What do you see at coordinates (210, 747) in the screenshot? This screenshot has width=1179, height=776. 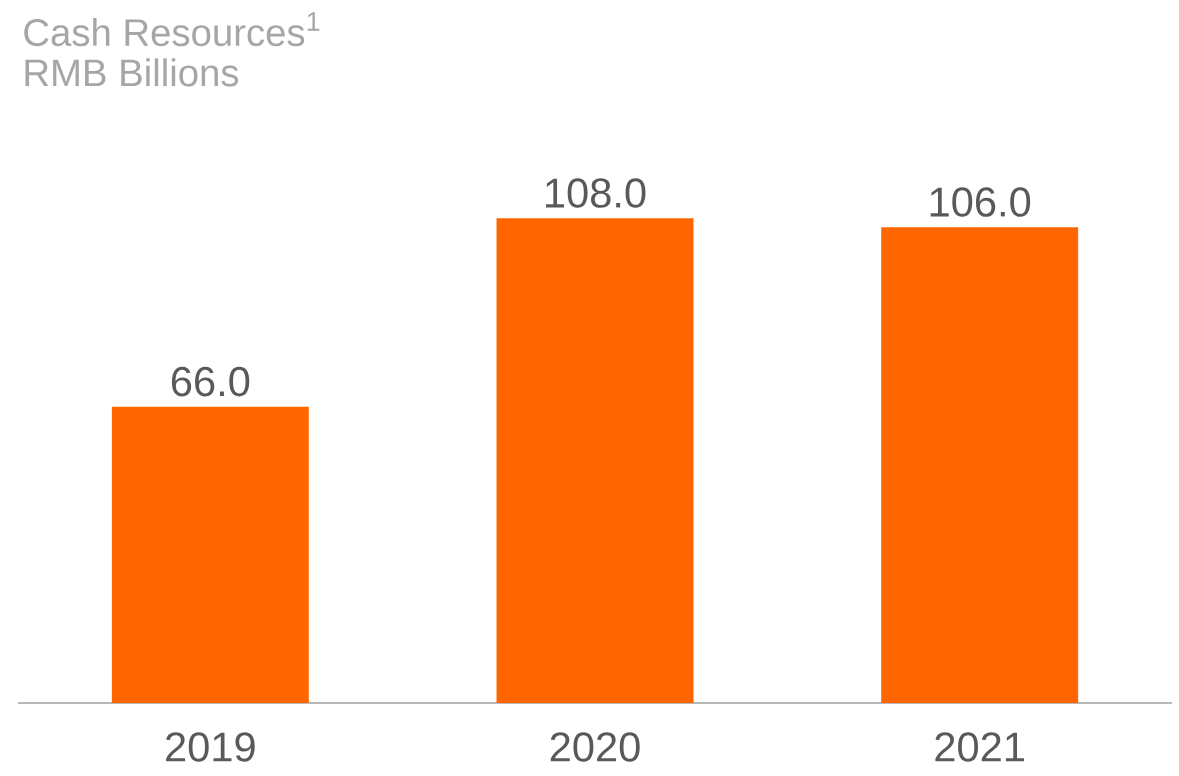 I see `x-tick-label: 2019` at bounding box center [210, 747].